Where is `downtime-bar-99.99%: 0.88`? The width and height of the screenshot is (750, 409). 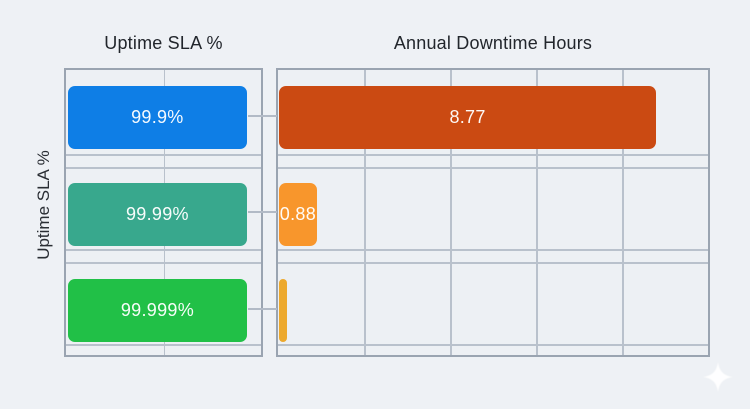 downtime-bar-99.99%: 0.88 is located at coordinates (298, 214).